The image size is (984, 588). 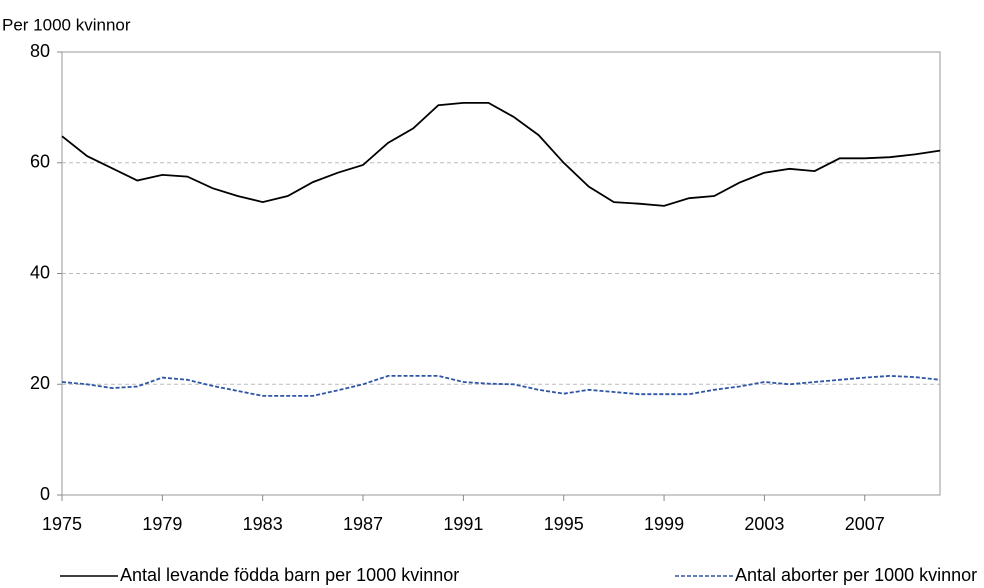 What do you see at coordinates (501, 385) in the screenshot?
I see `series-line` at bounding box center [501, 385].